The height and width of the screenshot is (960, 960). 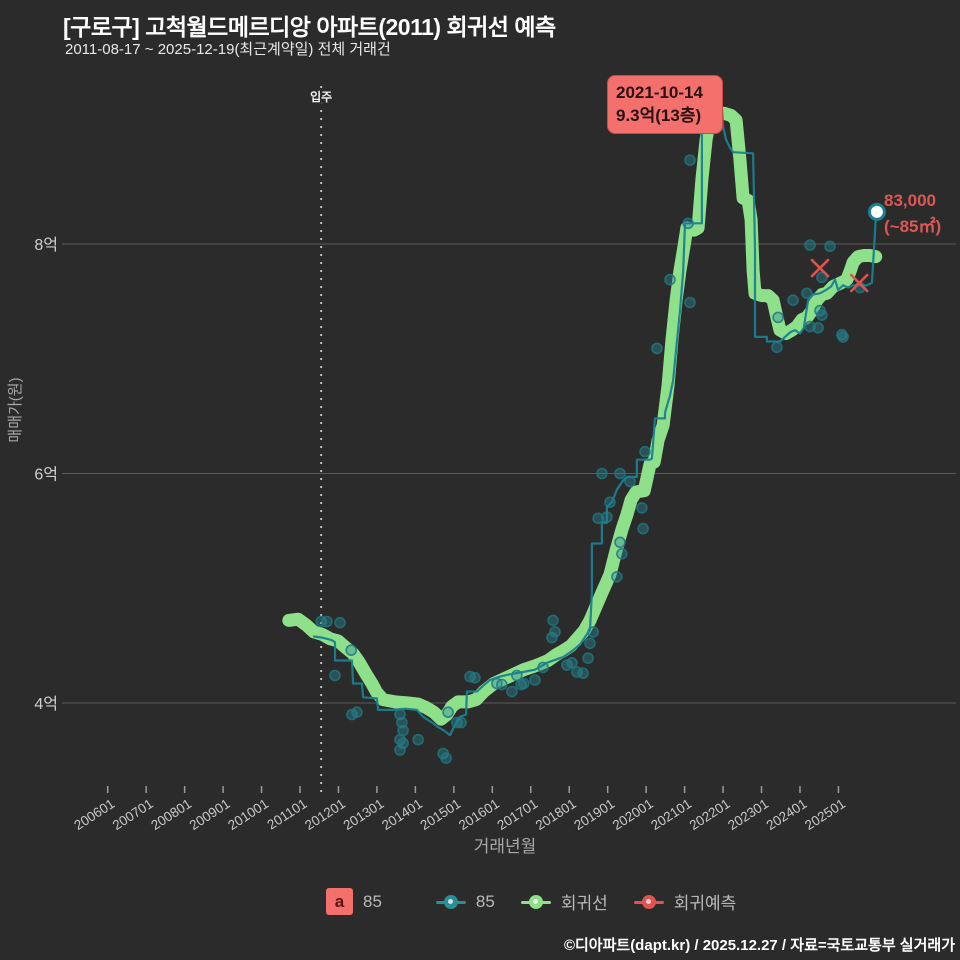 I want to click on forecast-point-dot, so click(x=876, y=211).